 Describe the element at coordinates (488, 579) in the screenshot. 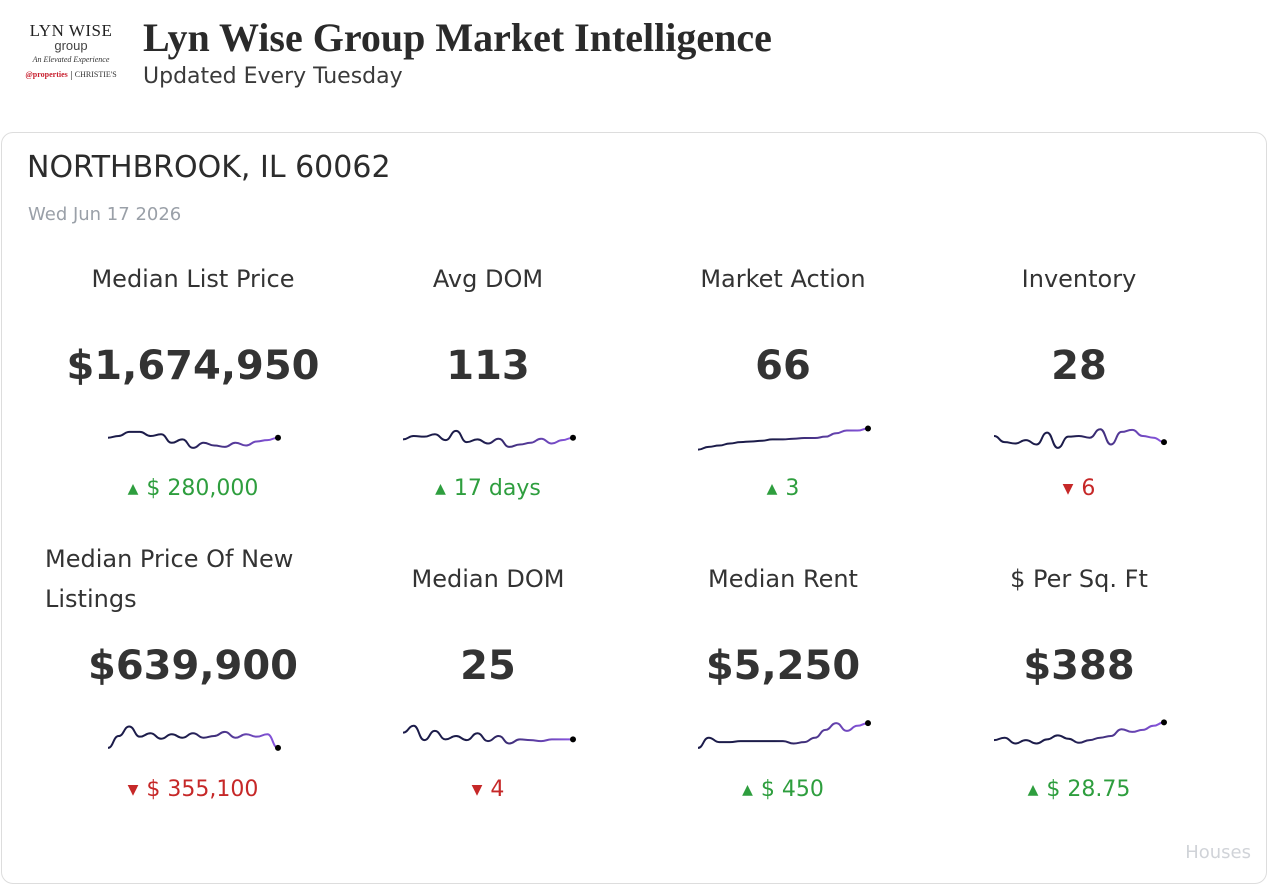

I see `metric-label: Median DOM` at that location.